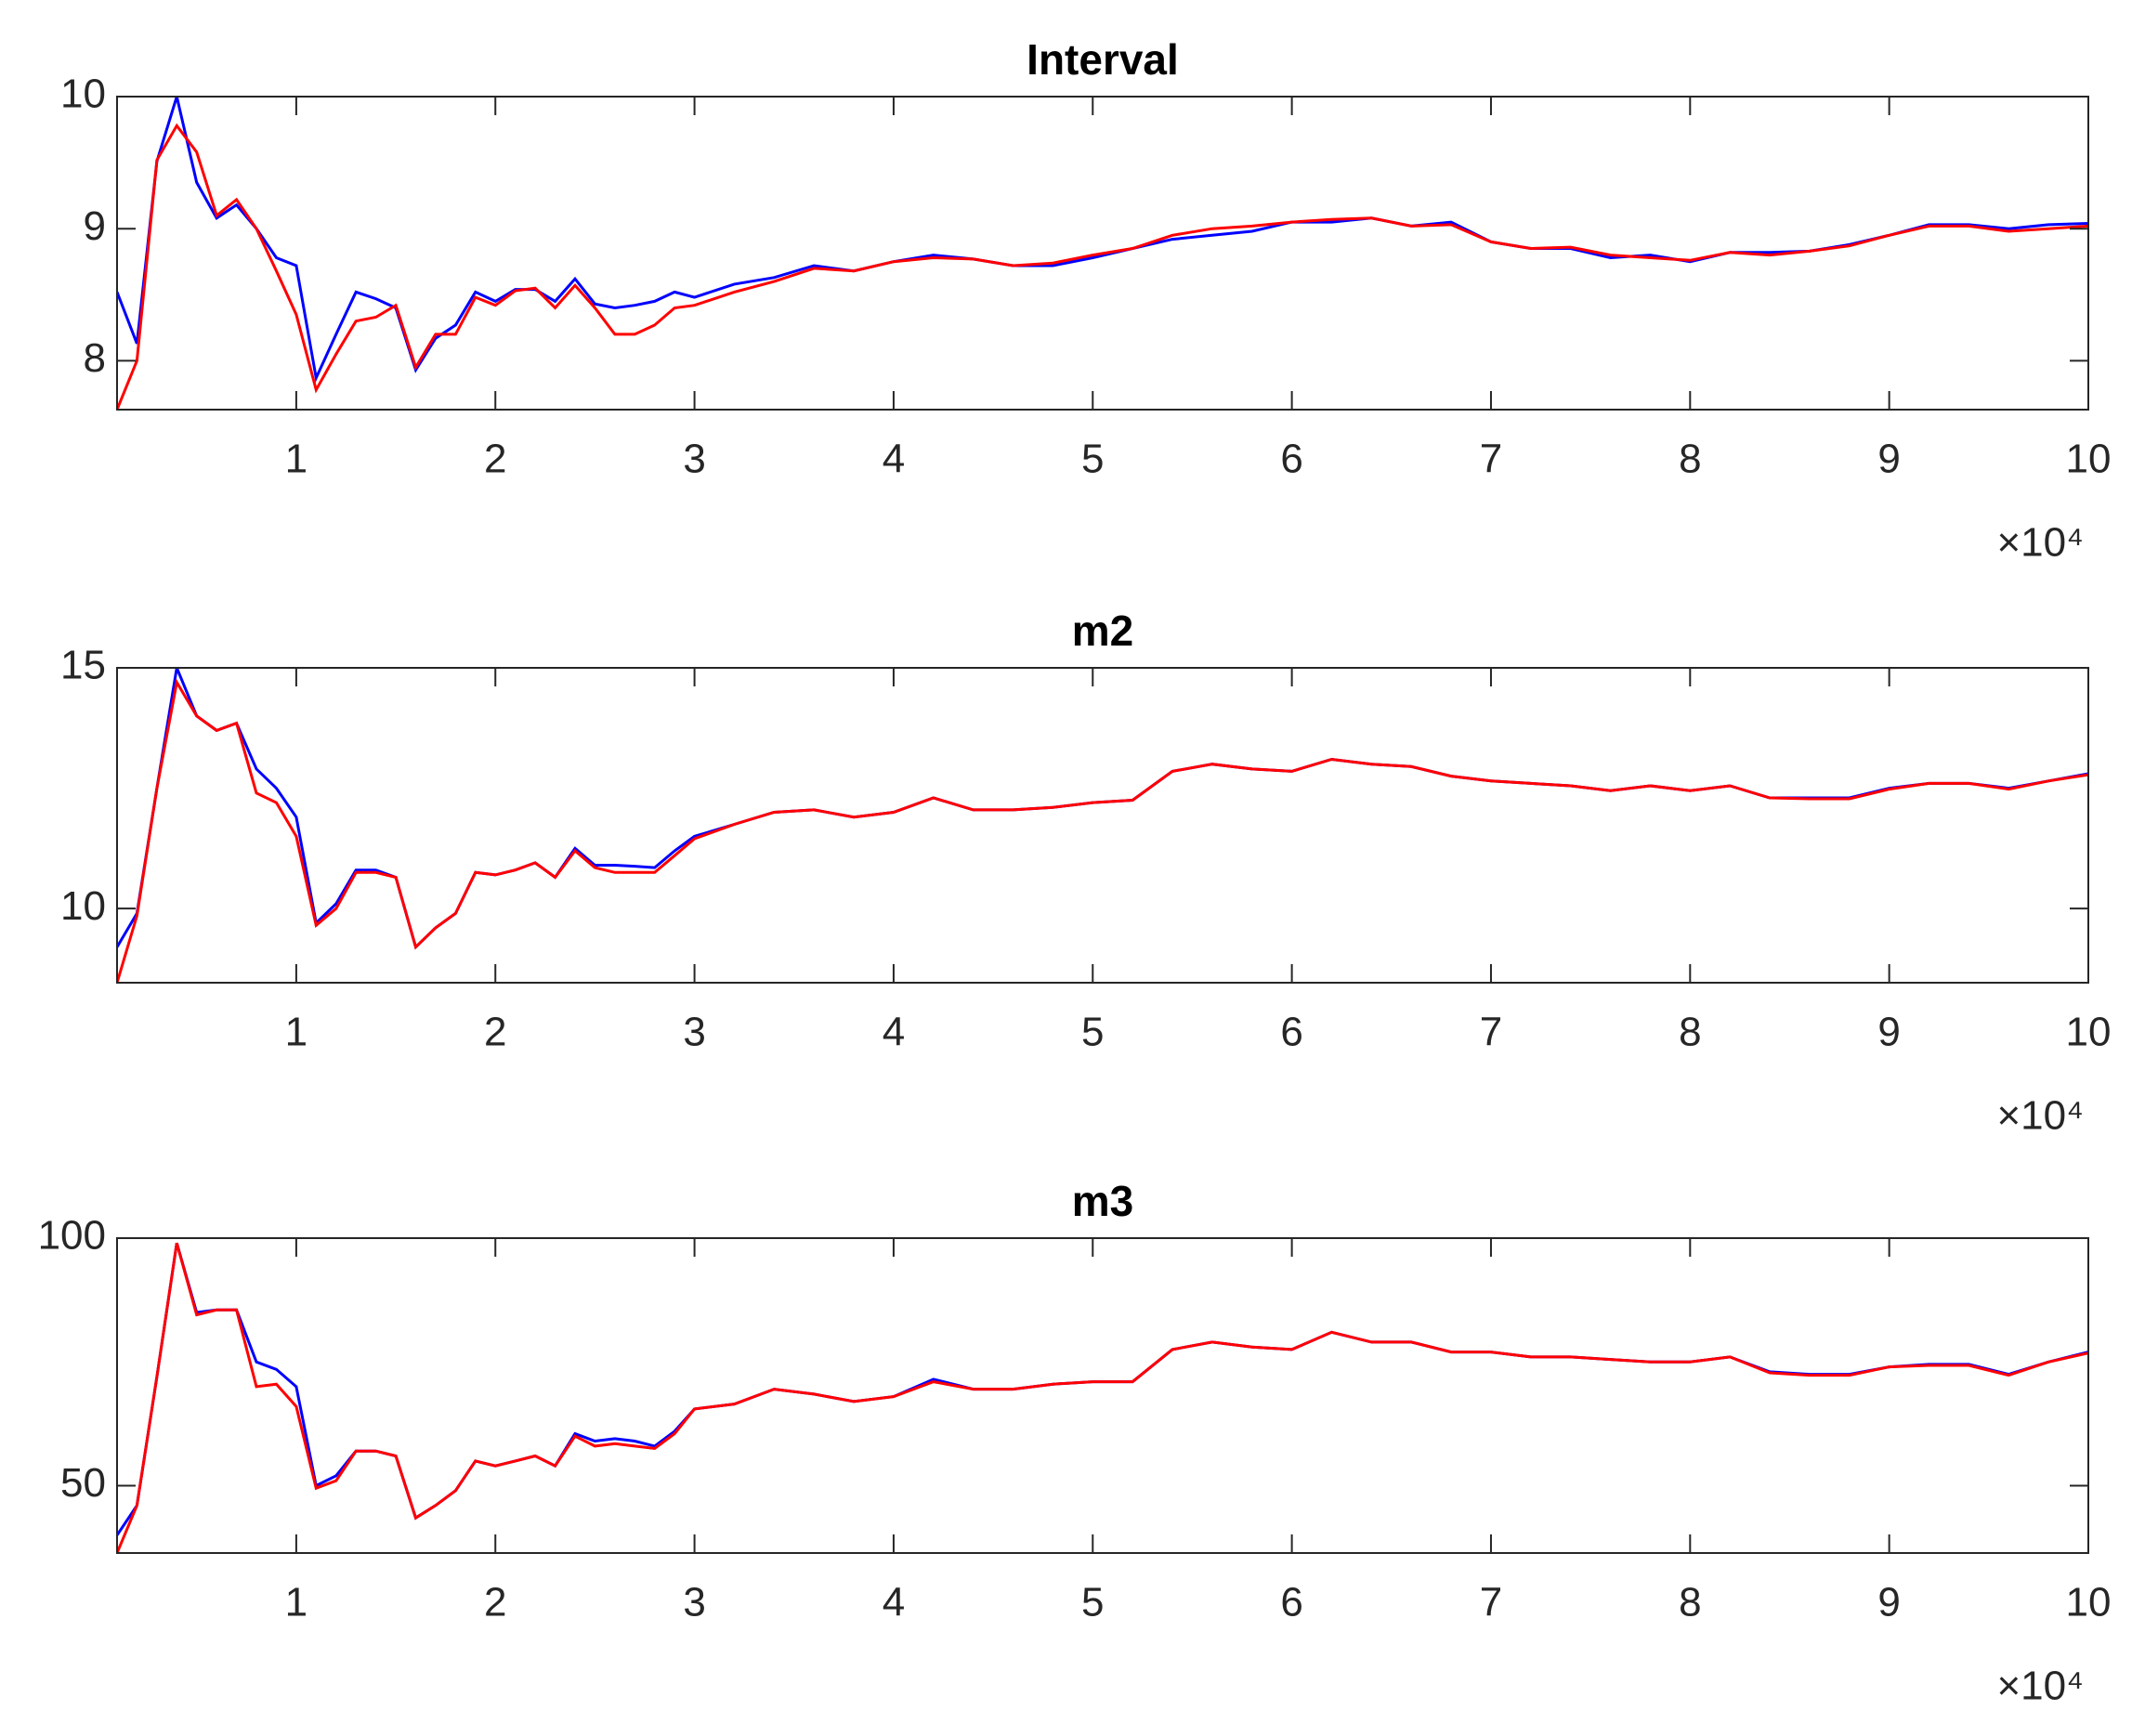  I want to click on y-tick-label: 100, so click(72, 1236).